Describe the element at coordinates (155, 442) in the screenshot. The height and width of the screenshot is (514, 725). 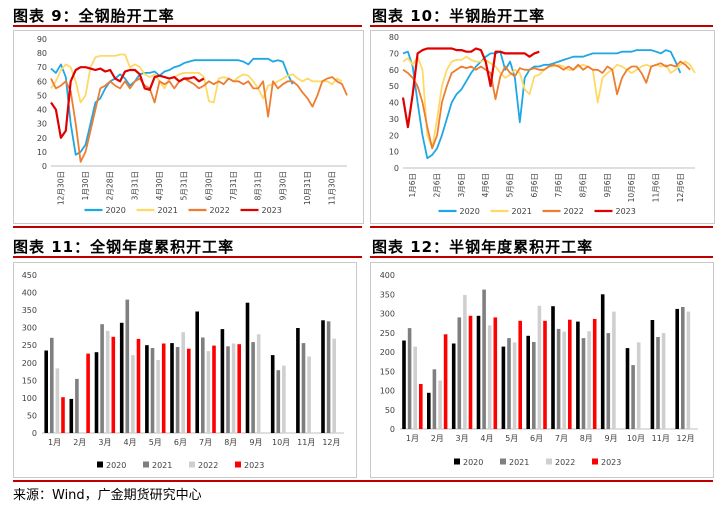
I see `c11-xtick: 5月` at that location.